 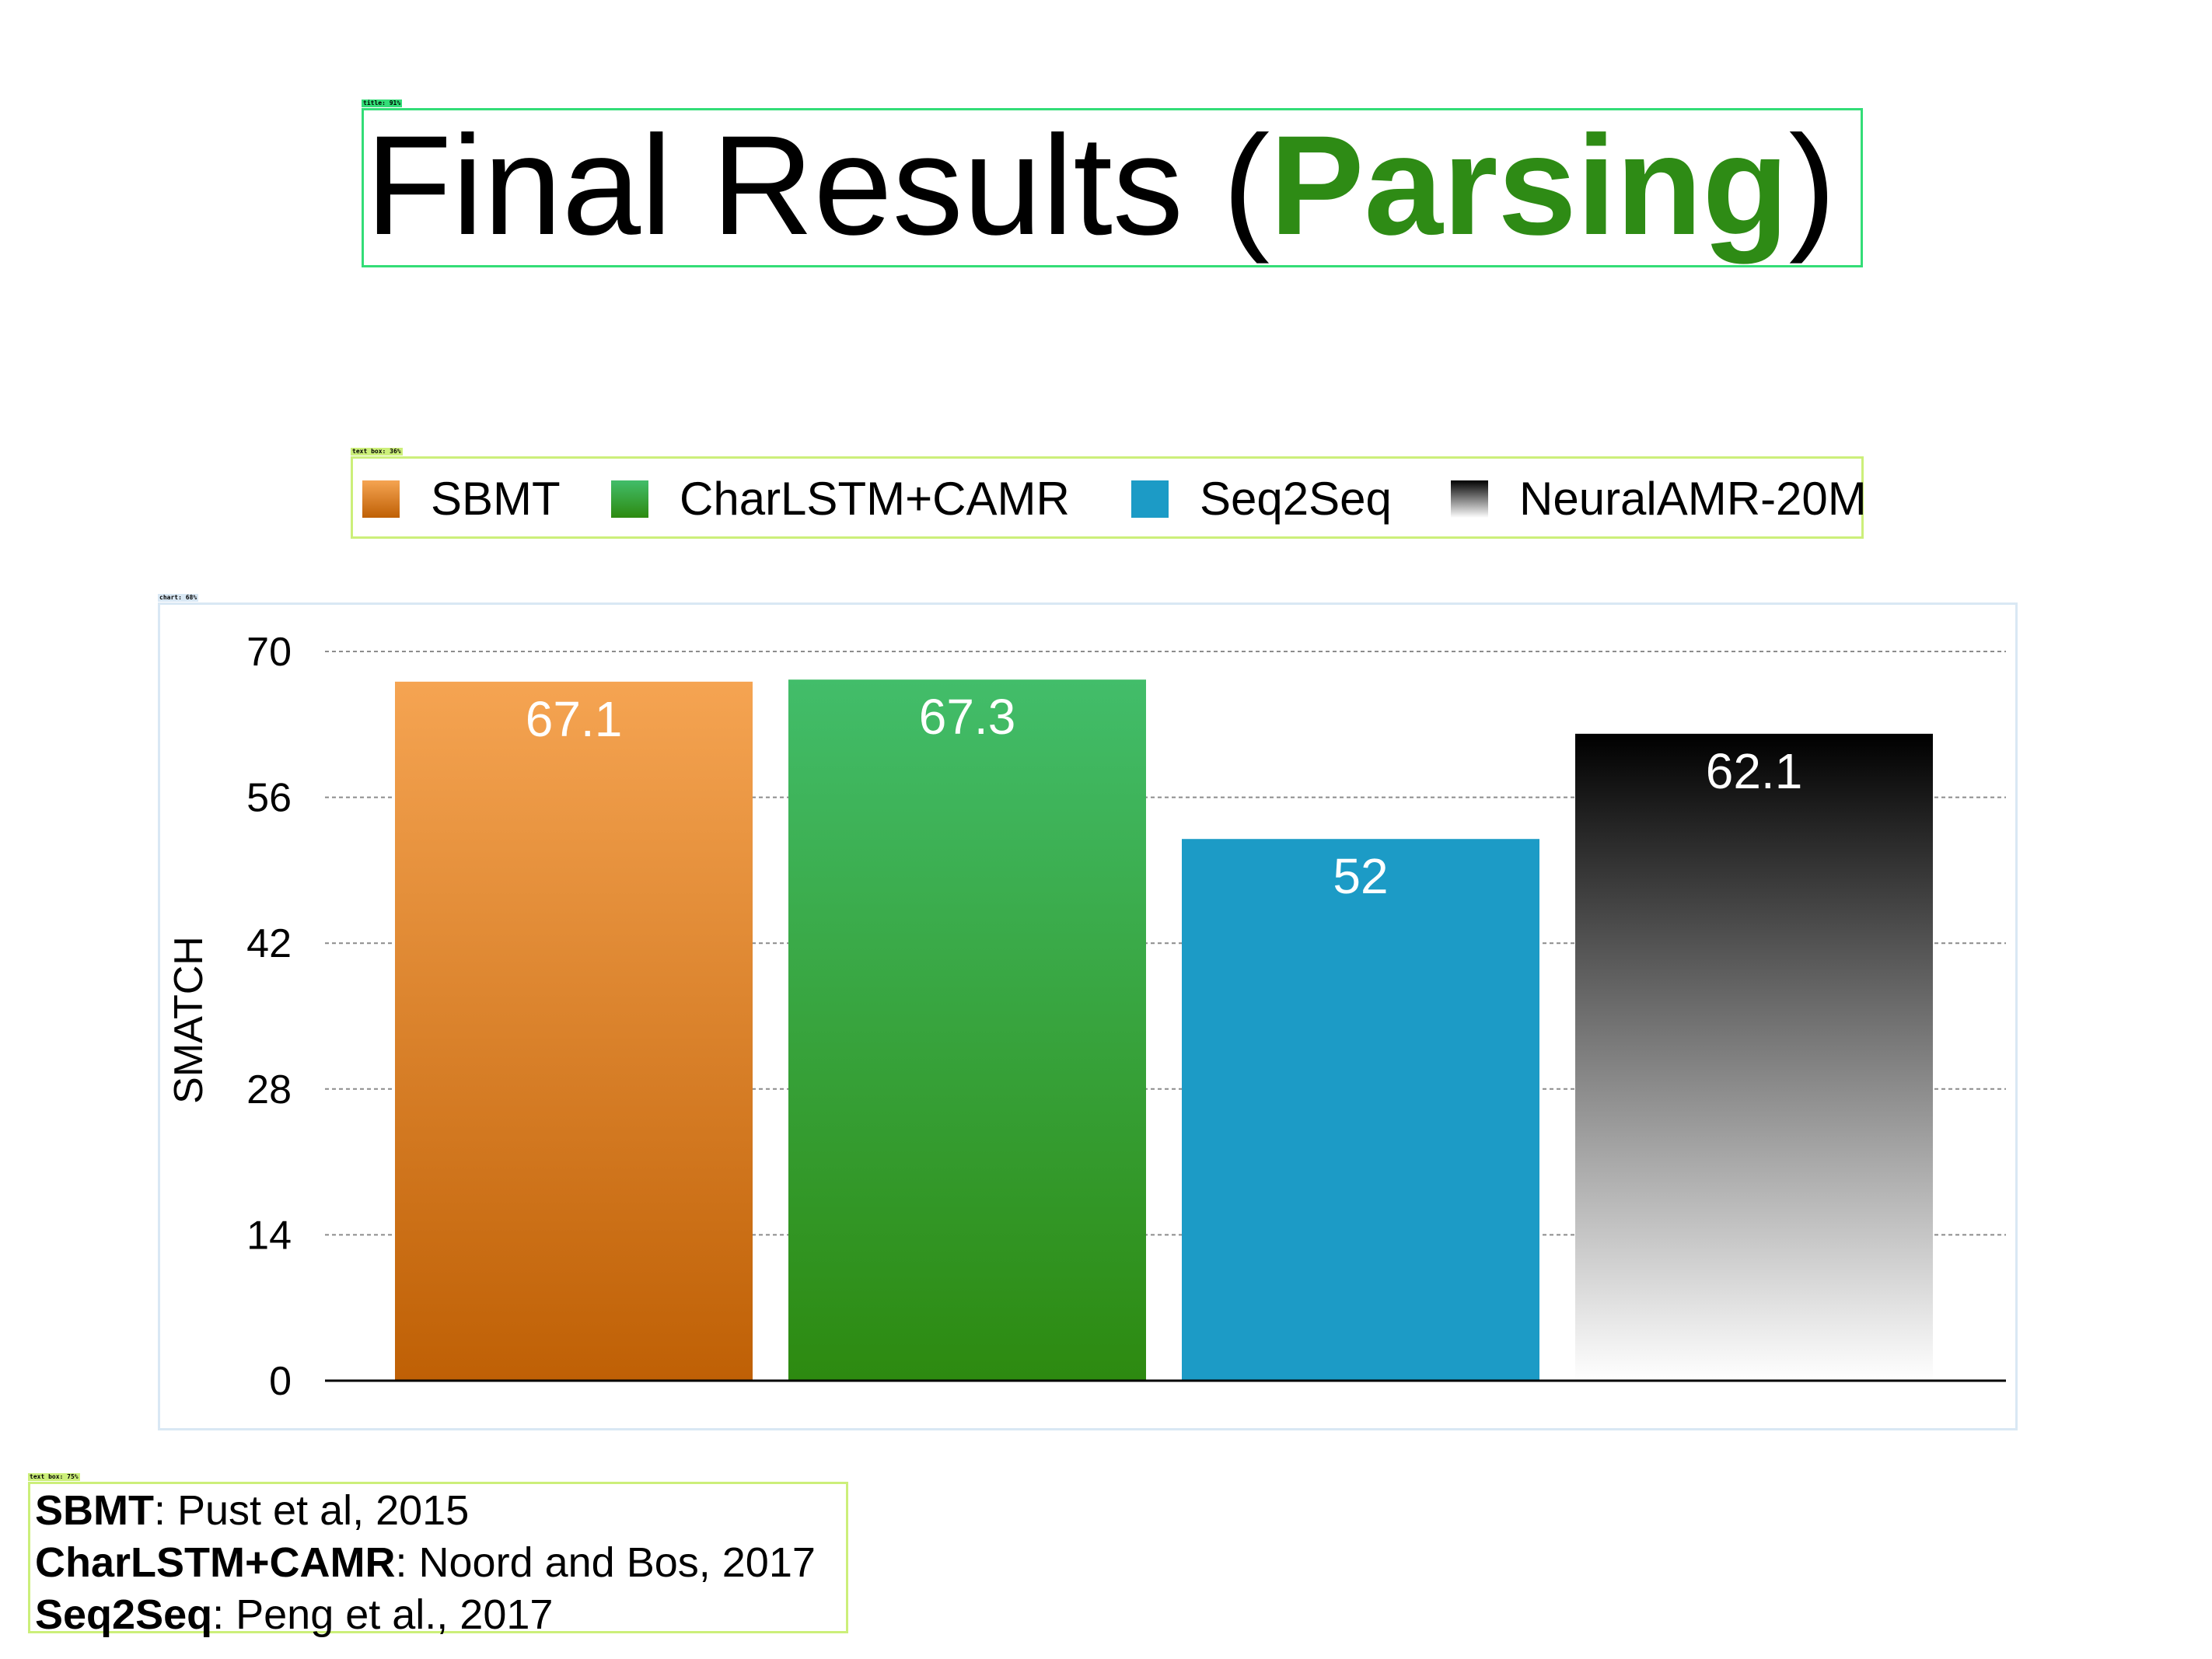 I want to click on y-axis-label: SMATCH, so click(x=188, y=1020).